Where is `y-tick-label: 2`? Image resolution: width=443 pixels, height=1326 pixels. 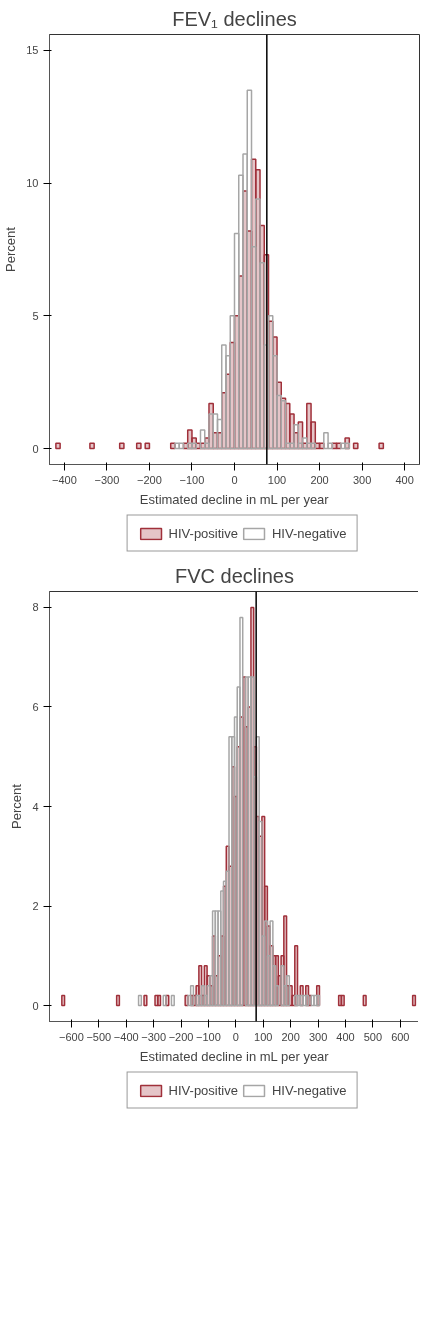 y-tick-label: 2 is located at coordinates (35, 906).